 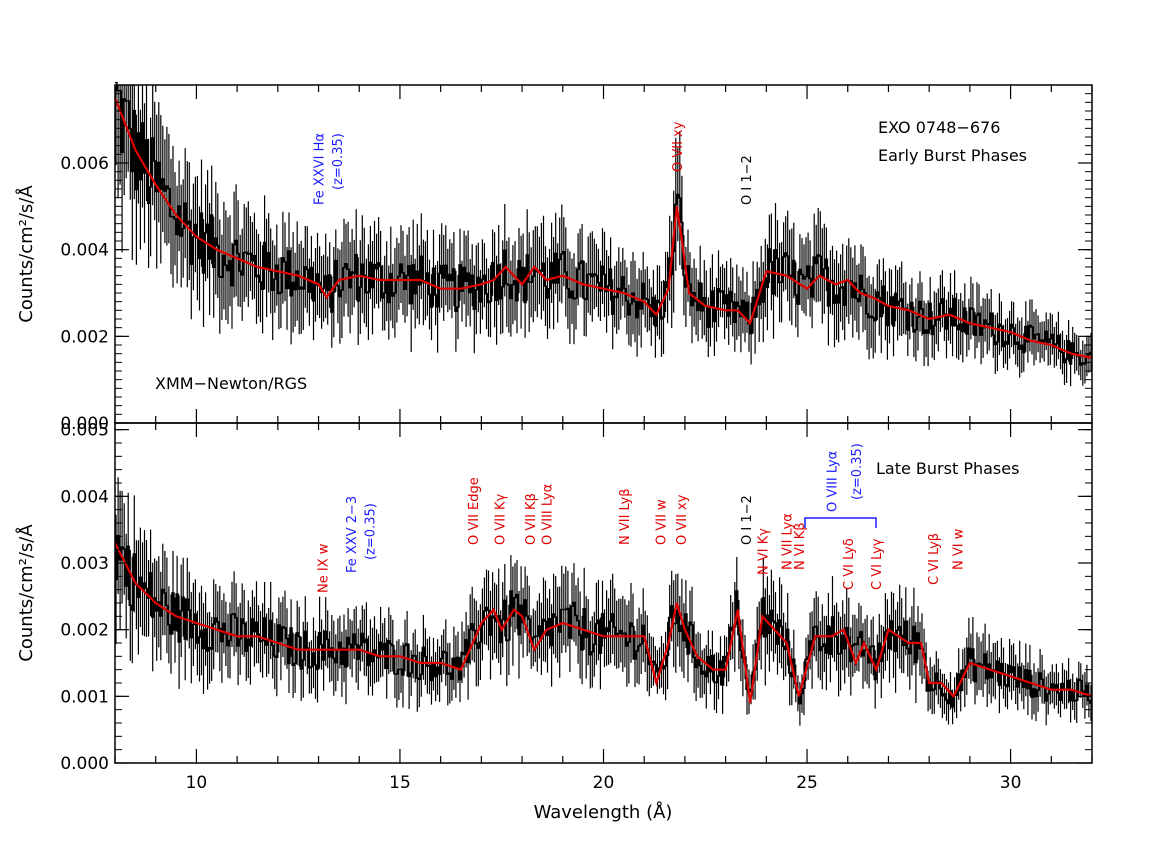 What do you see at coordinates (625, 516) in the screenshot?
I see `line-label: N VII Lyβ` at bounding box center [625, 516].